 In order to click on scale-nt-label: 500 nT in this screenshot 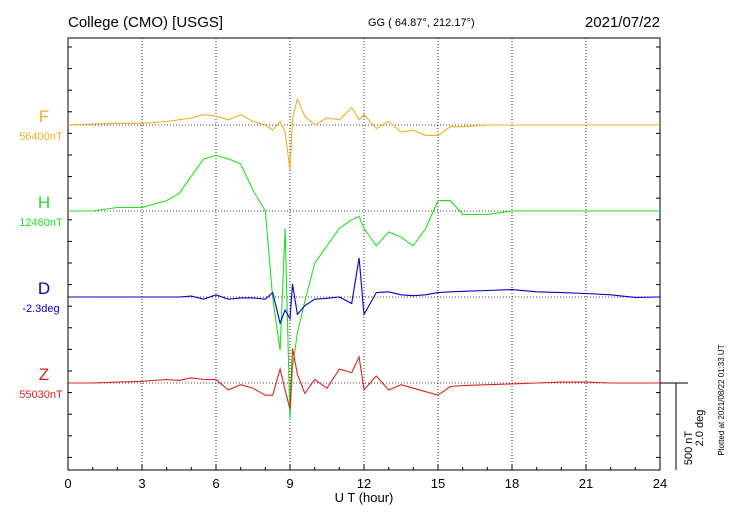, I will do `click(689, 448)`.